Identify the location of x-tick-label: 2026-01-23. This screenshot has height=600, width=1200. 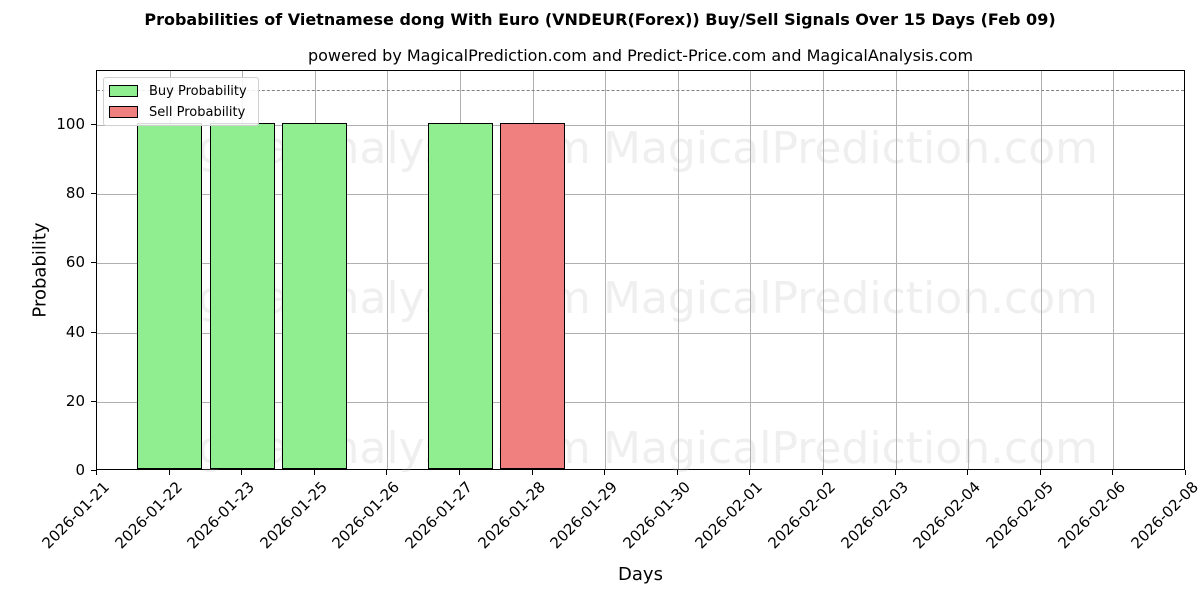
(221, 515).